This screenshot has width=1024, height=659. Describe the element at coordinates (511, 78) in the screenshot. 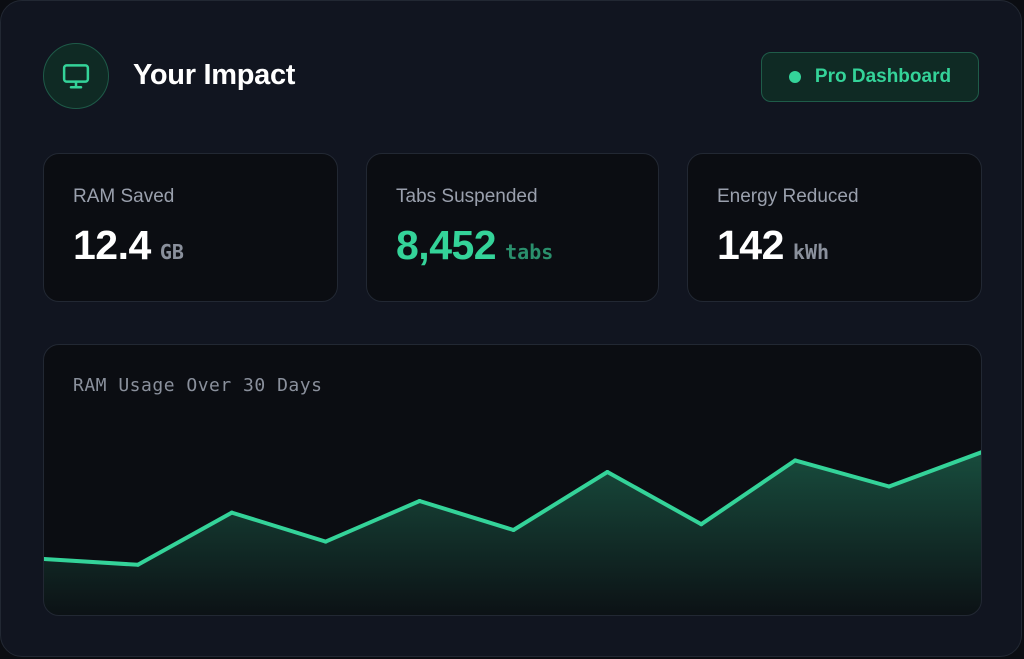

I see `header: Your Impact Pro Dashboard` at that location.